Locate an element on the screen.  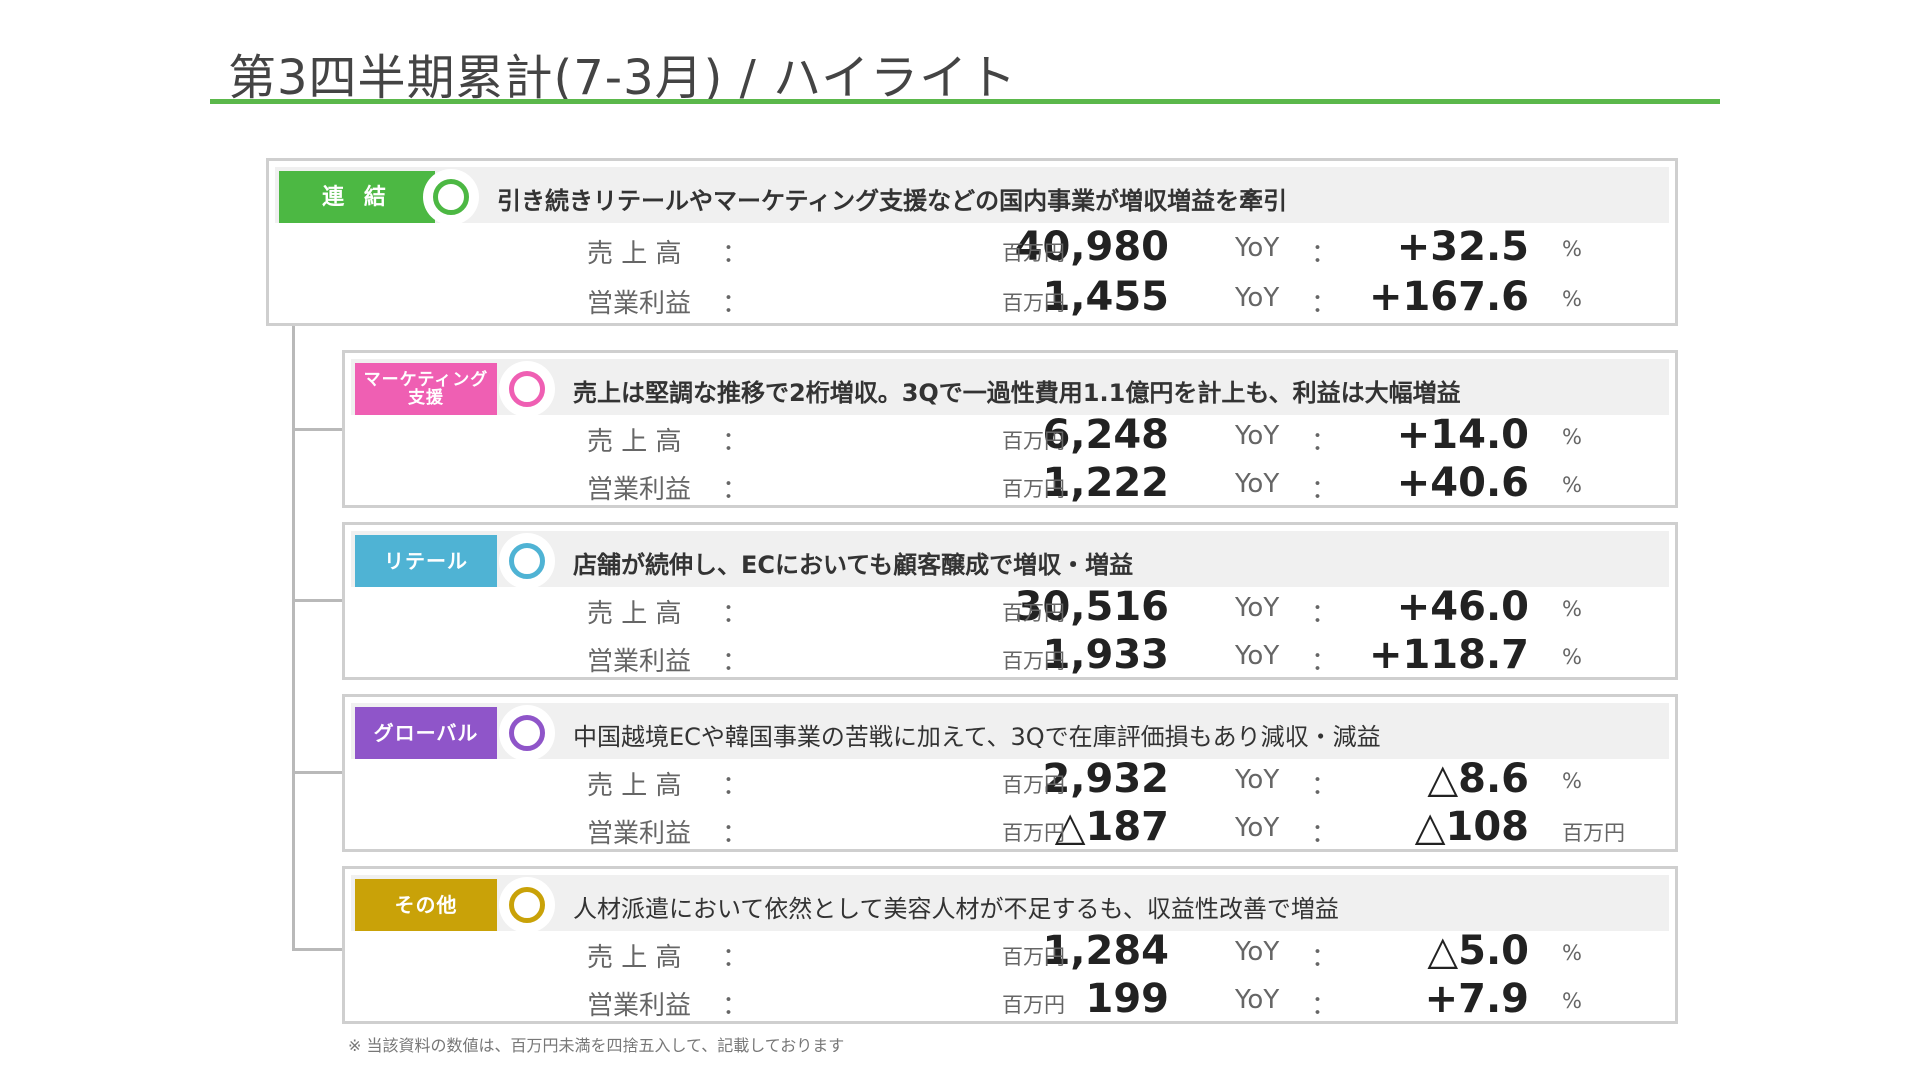
sales-value: 2,932 is located at coordinates (1105, 779).